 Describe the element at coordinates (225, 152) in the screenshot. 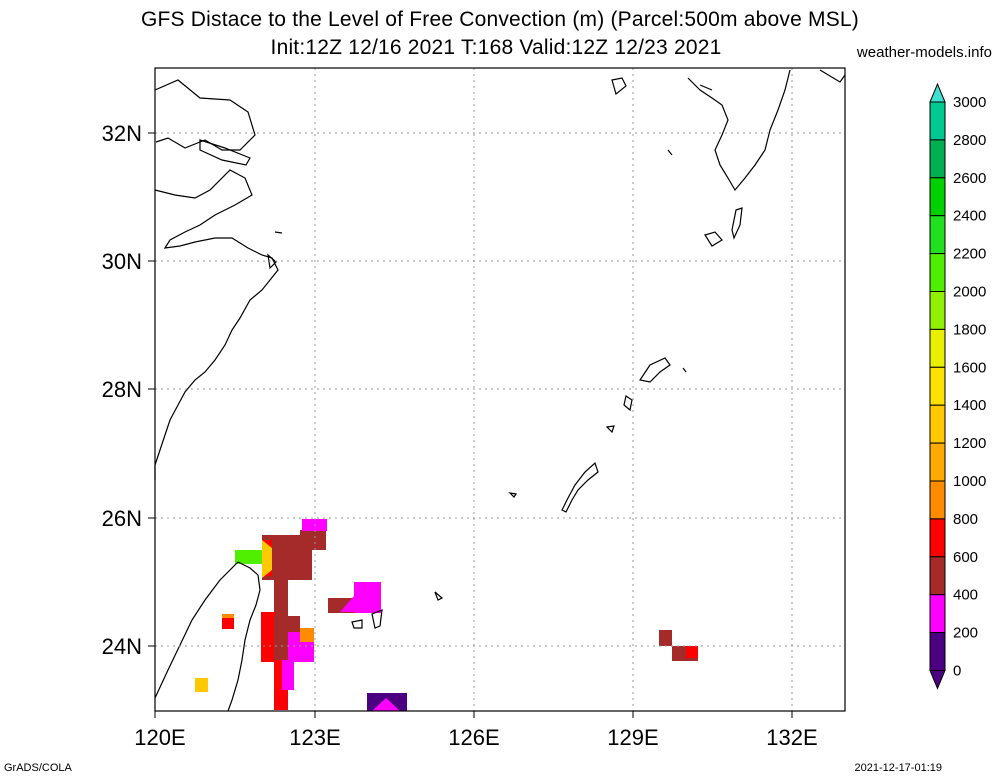

I see `yangtze-outline` at that location.